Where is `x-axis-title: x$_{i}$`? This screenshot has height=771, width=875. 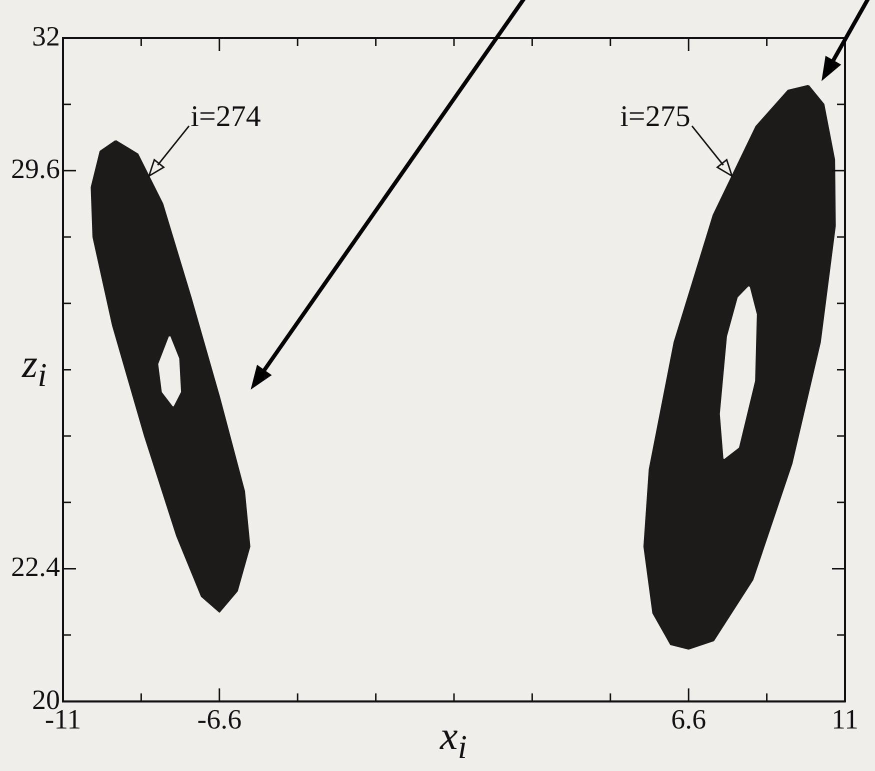
x-axis-title: x$_{i}$ is located at coordinates (454, 739).